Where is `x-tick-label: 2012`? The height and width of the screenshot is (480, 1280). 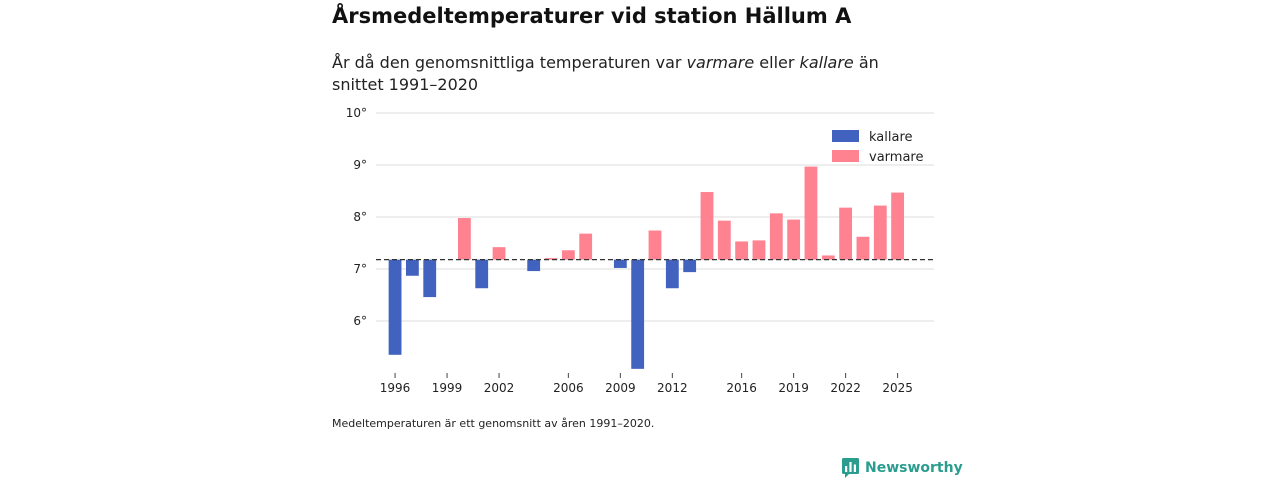 x-tick-label: 2012 is located at coordinates (672, 388).